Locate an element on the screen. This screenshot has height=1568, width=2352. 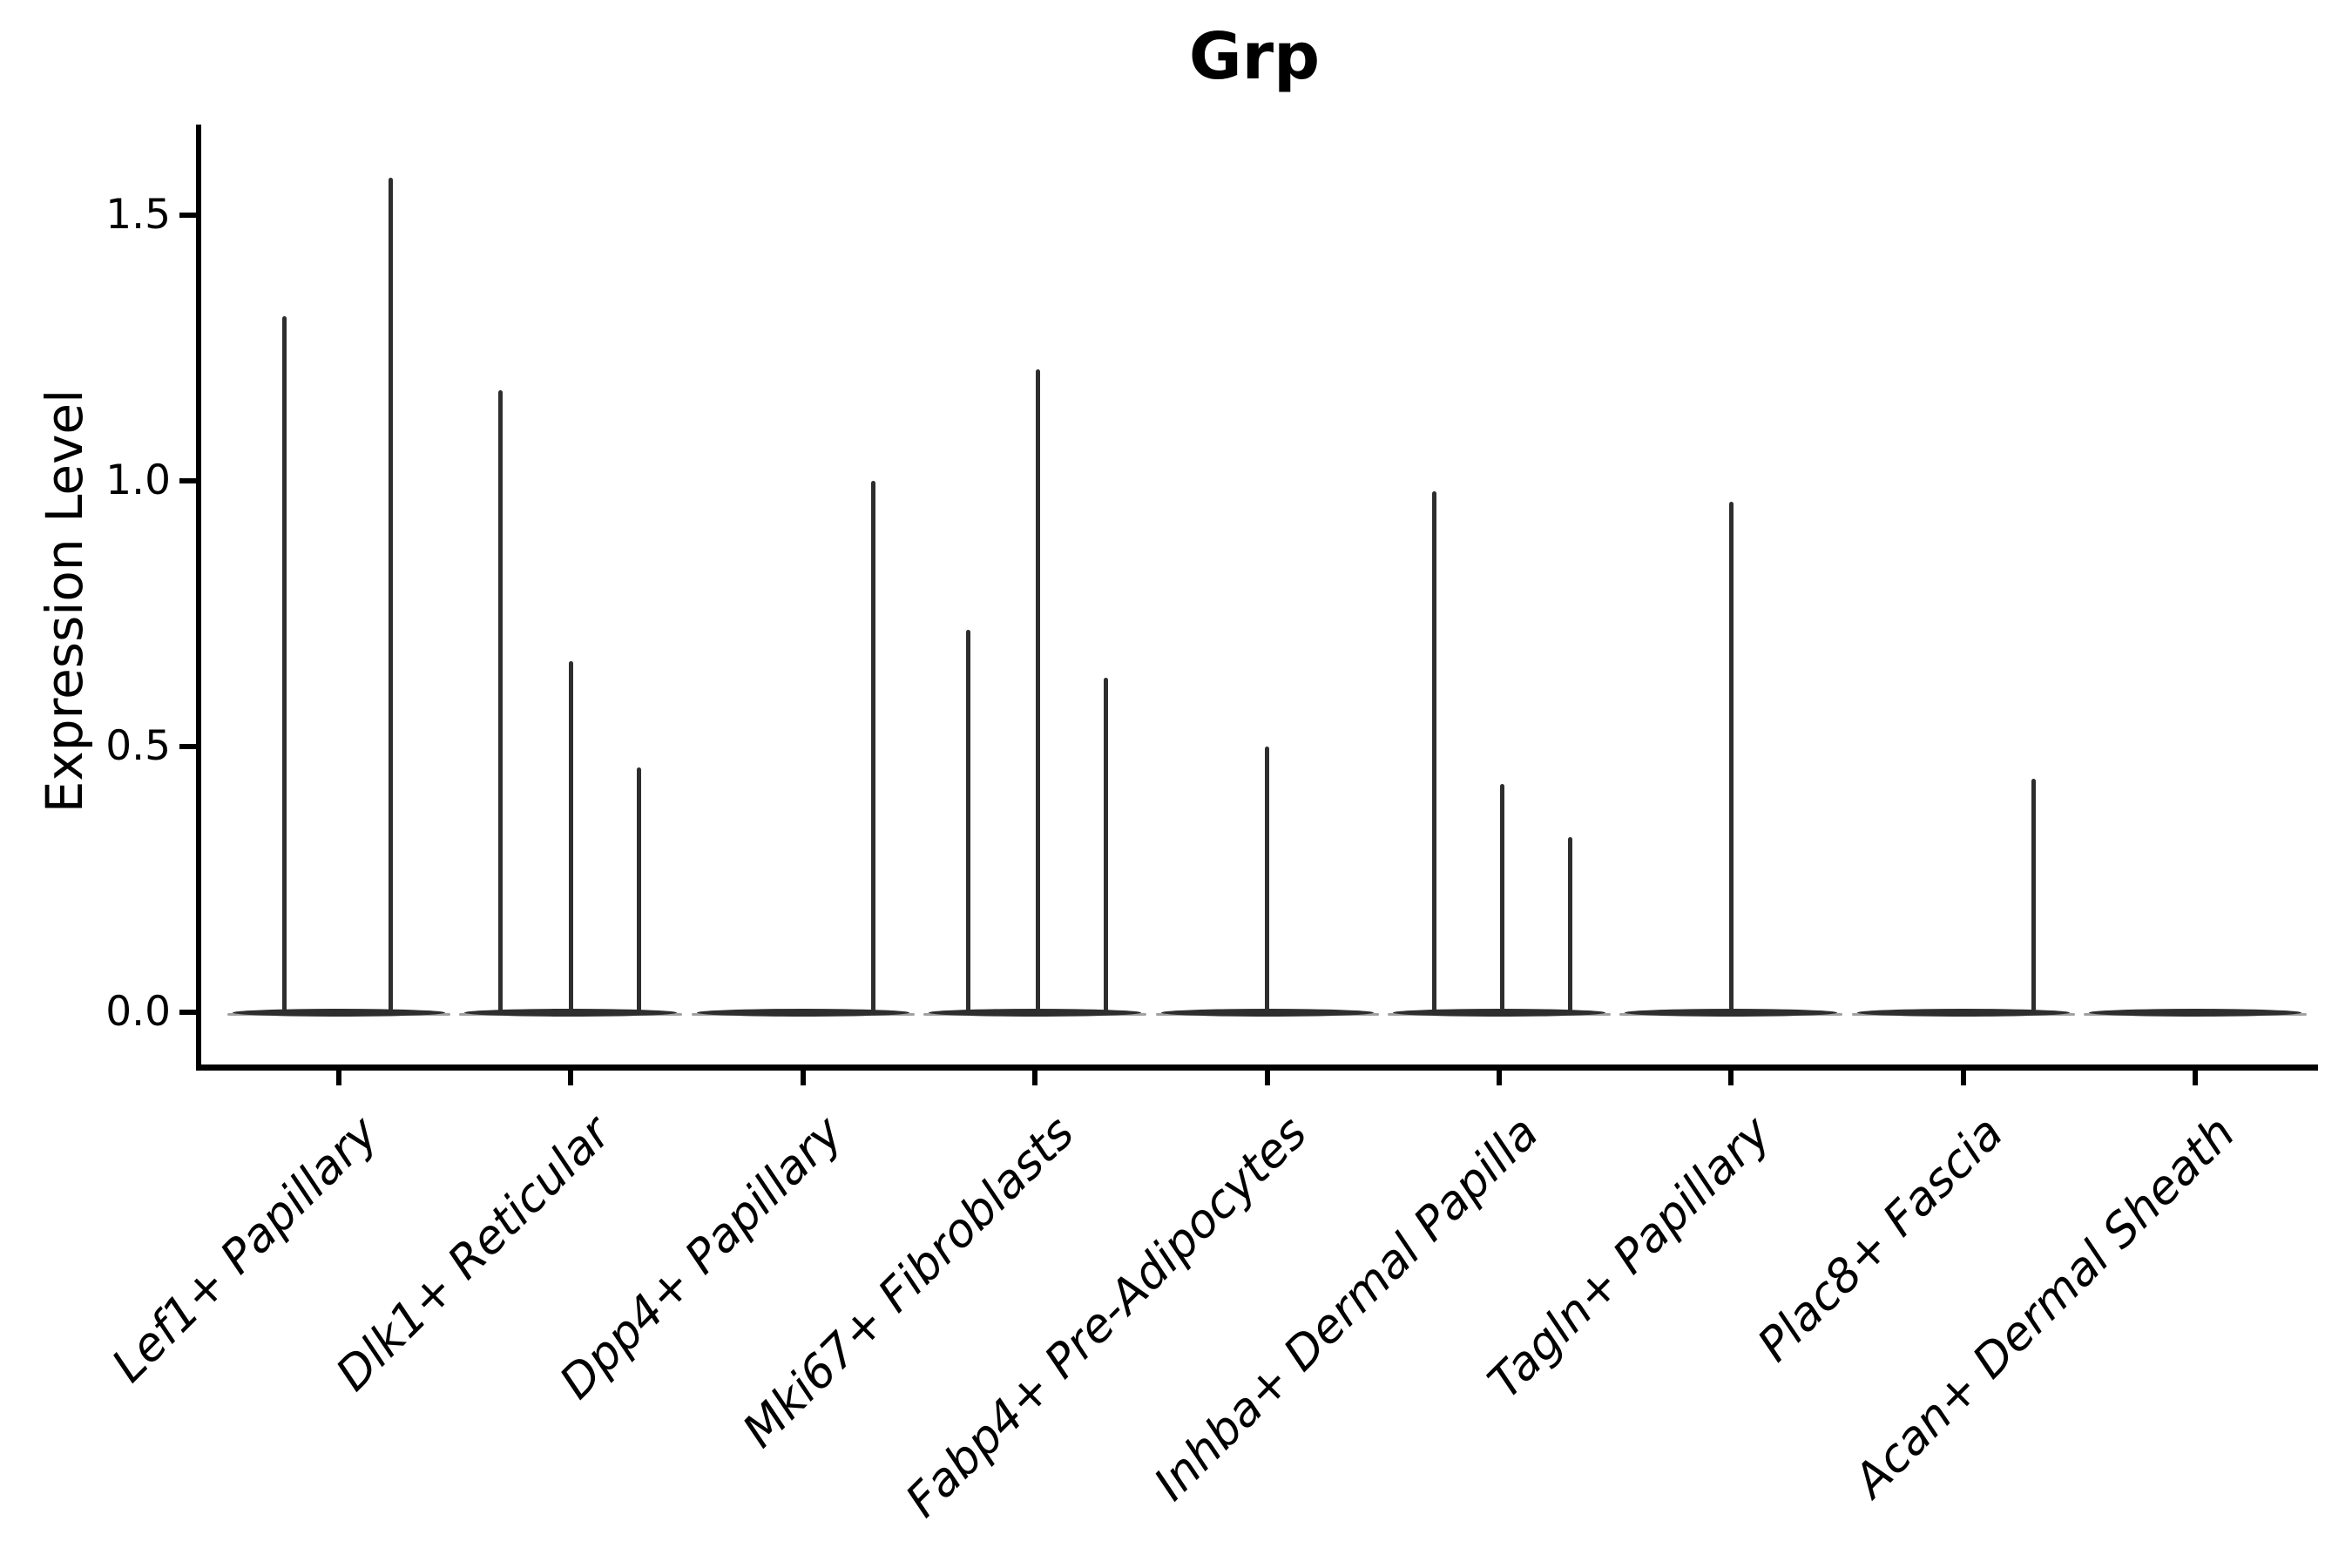
x-tick-label: Fabp4+ Pre-Adipocytes is located at coordinates (1106, 1317).